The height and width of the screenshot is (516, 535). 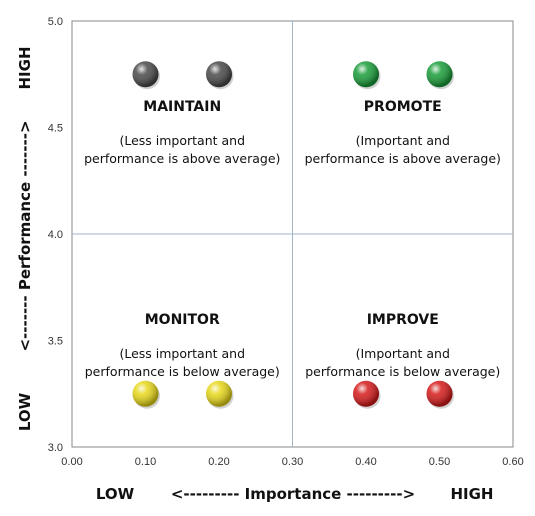 What do you see at coordinates (218, 462) in the screenshot?
I see `x-tick-label: 0.20` at bounding box center [218, 462].